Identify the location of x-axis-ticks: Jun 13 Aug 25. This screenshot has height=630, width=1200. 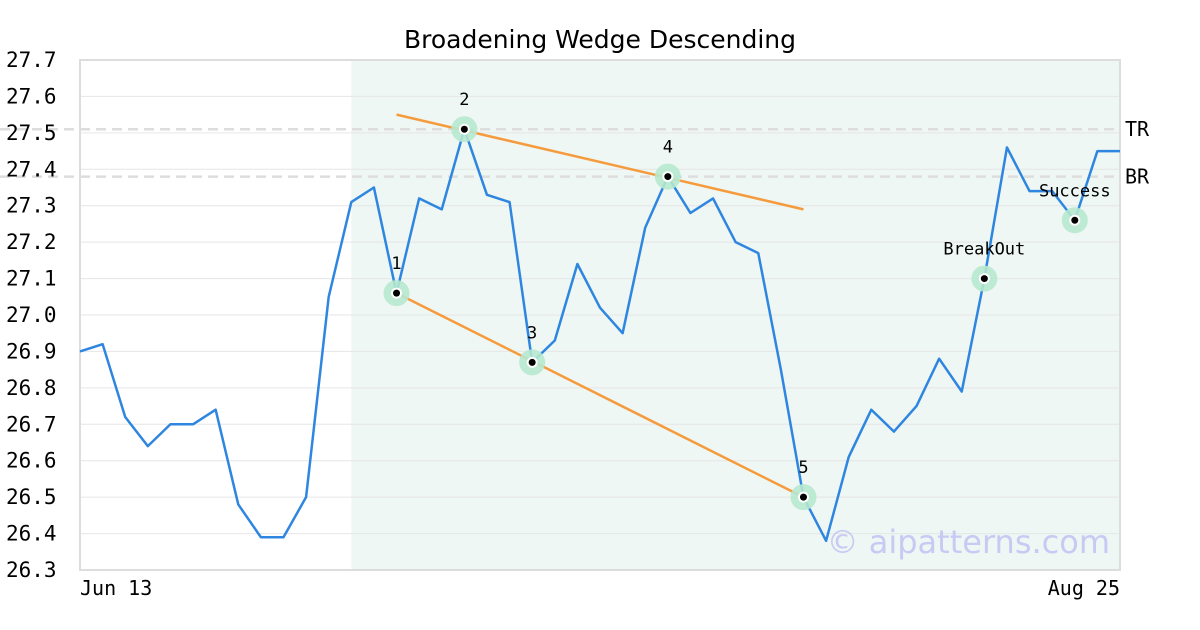
(600, 588).